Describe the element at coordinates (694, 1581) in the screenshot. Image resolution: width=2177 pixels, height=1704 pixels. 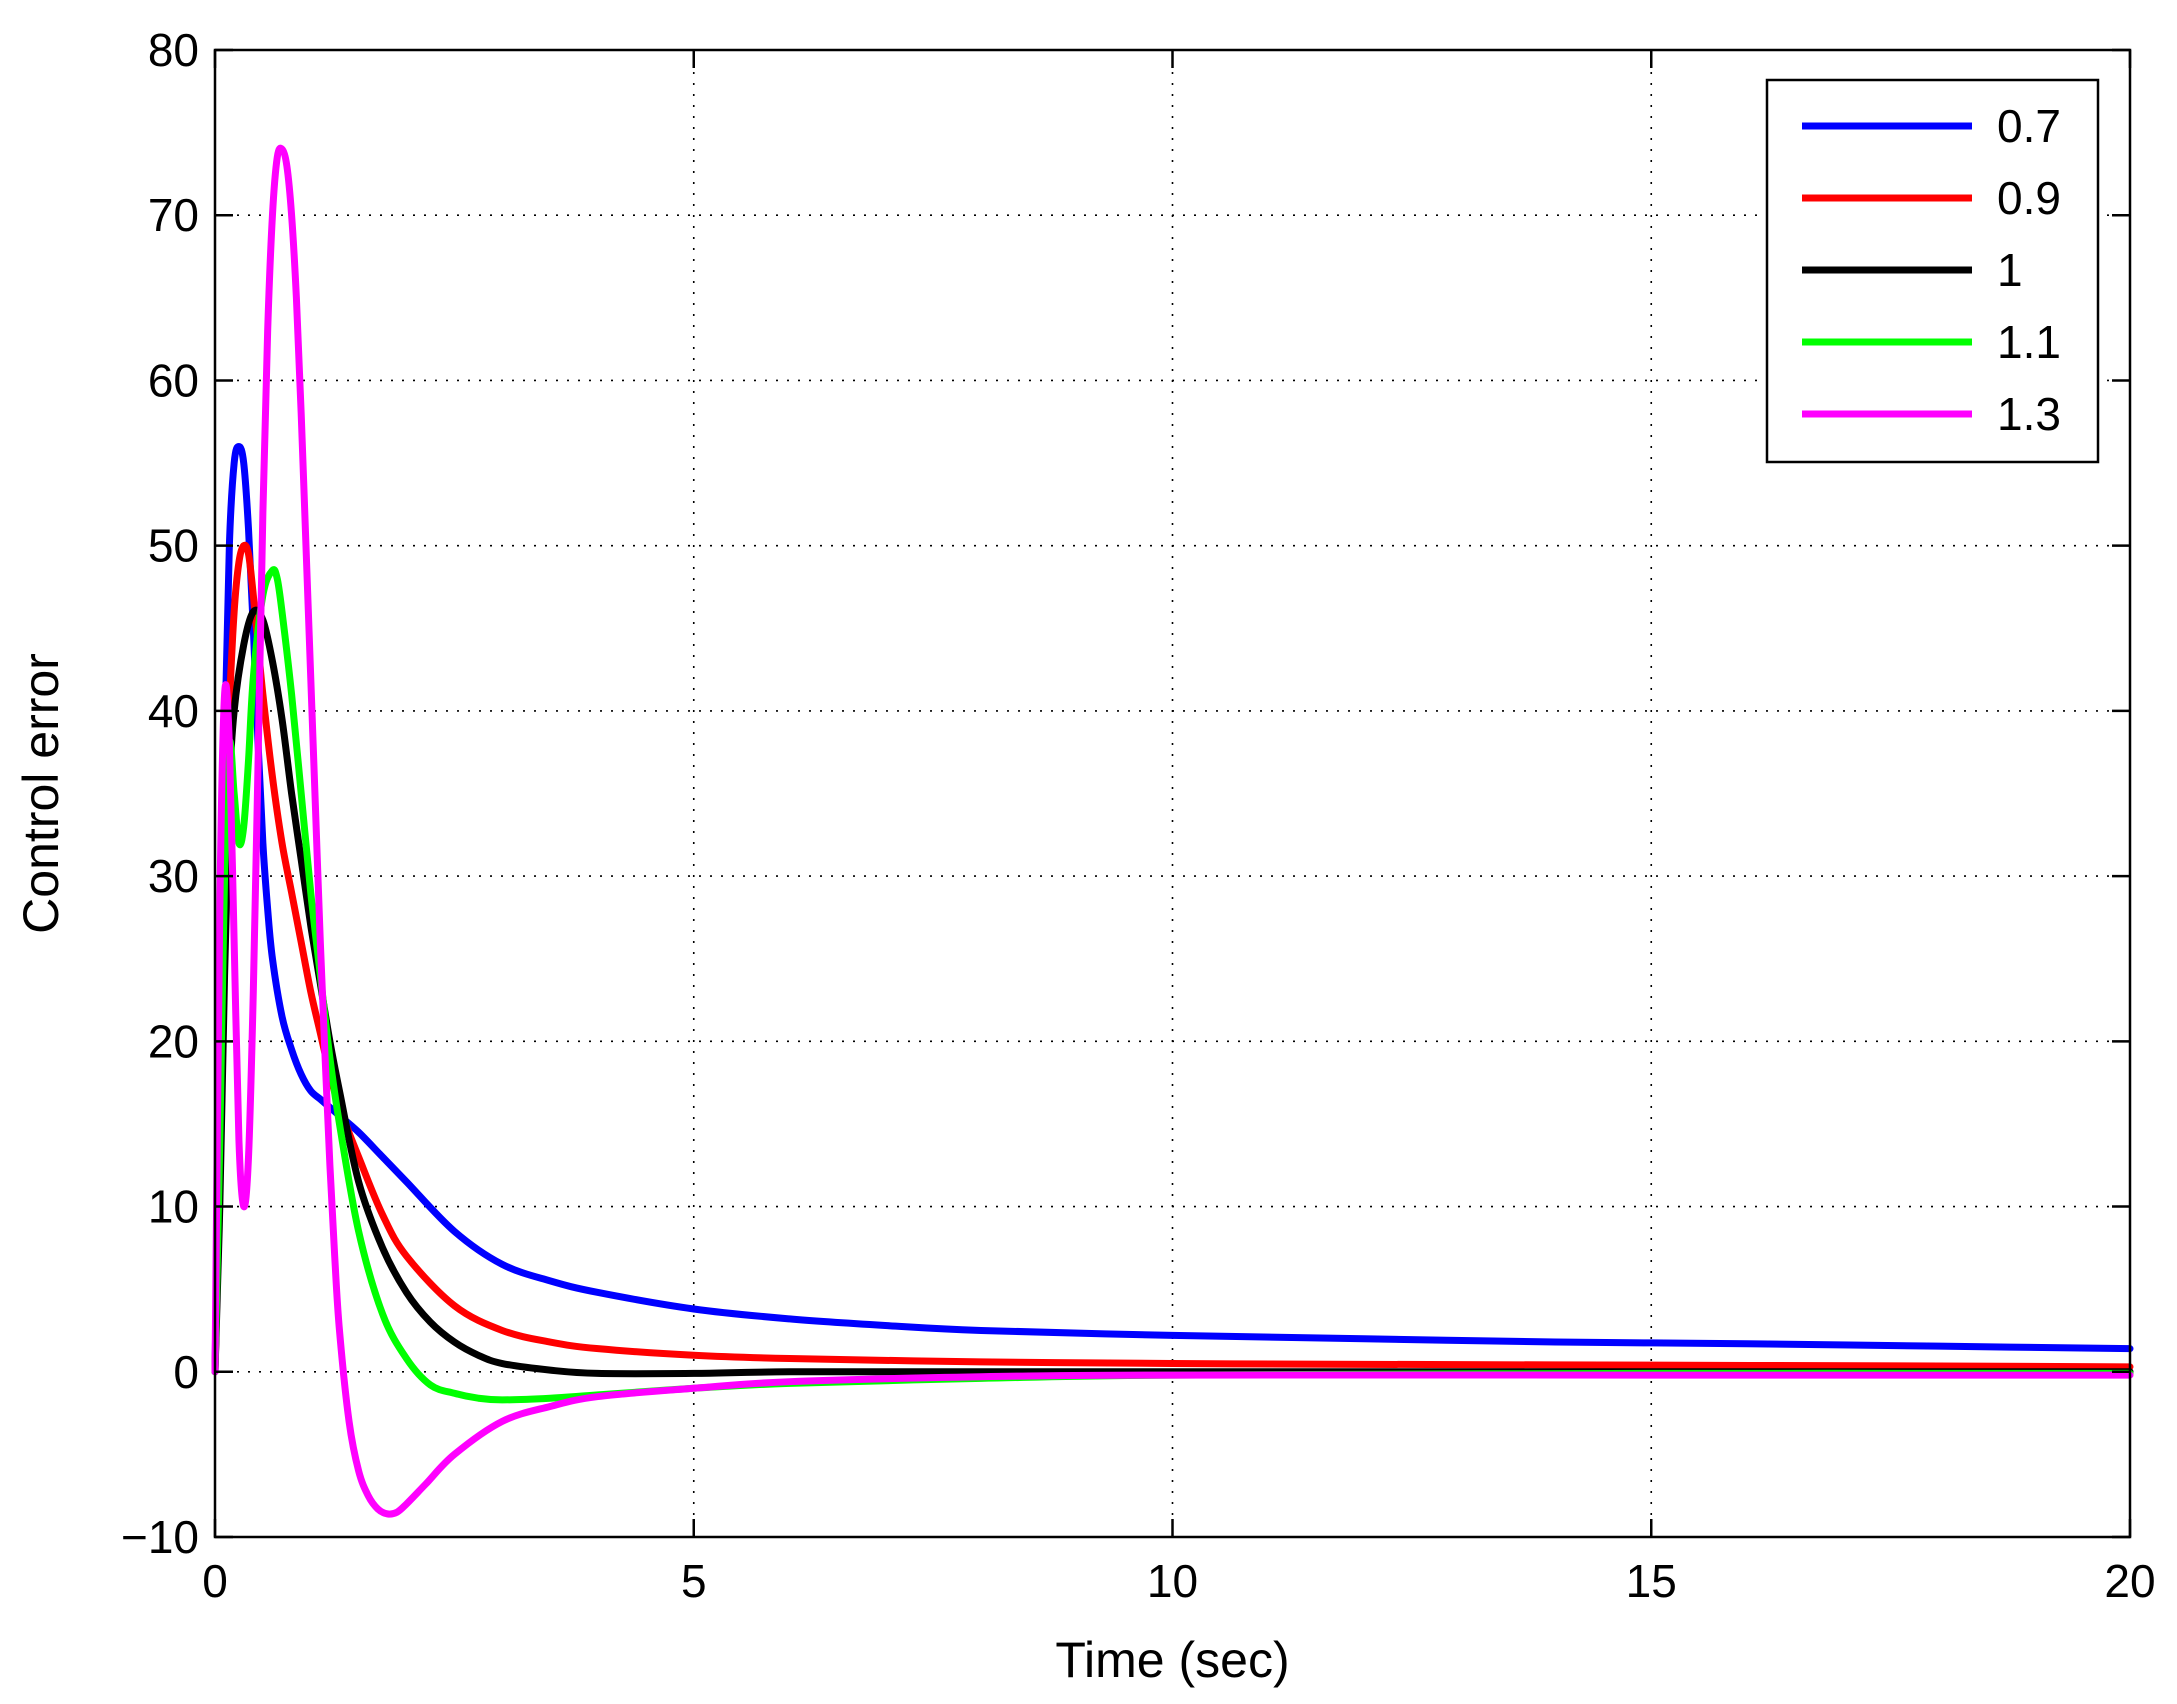
I see `x-tick-label: 5` at that location.